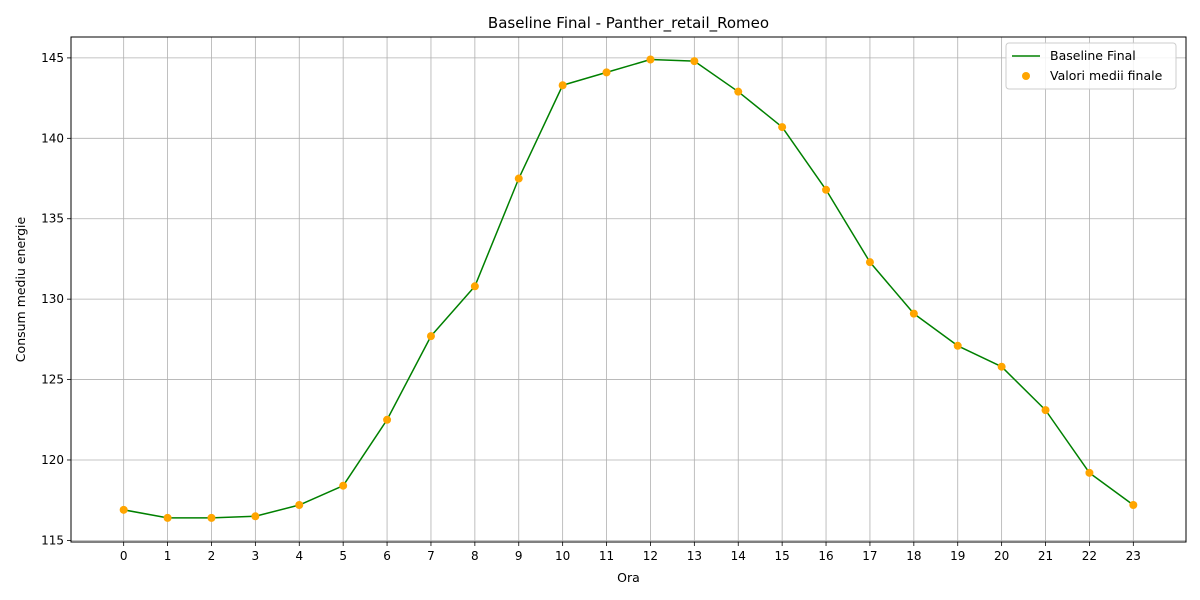 This screenshot has height=600, width=1200. What do you see at coordinates (52, 540) in the screenshot?
I see `y-tick-label: 115` at bounding box center [52, 540].